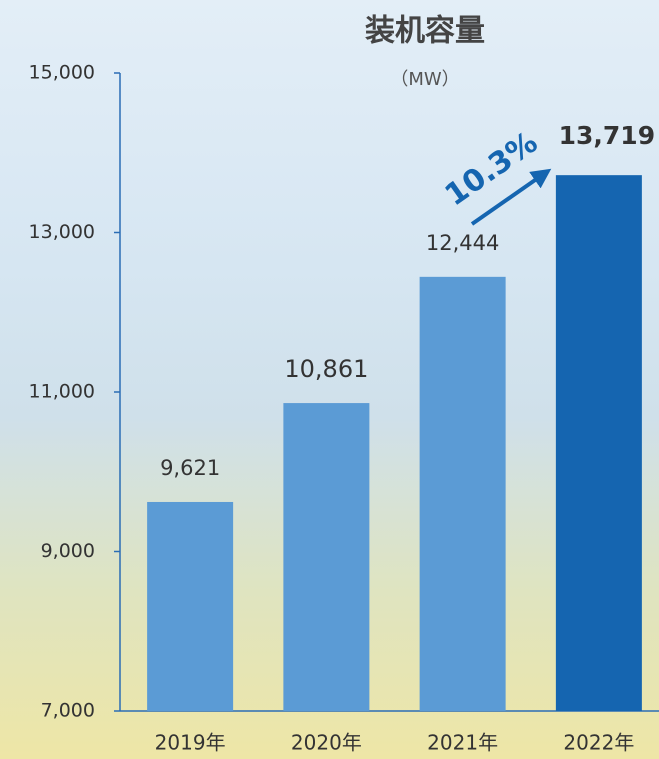 Image resolution: width=659 pixels, height=759 pixels. I want to click on chart-title: 装机容量, so click(425, 31).